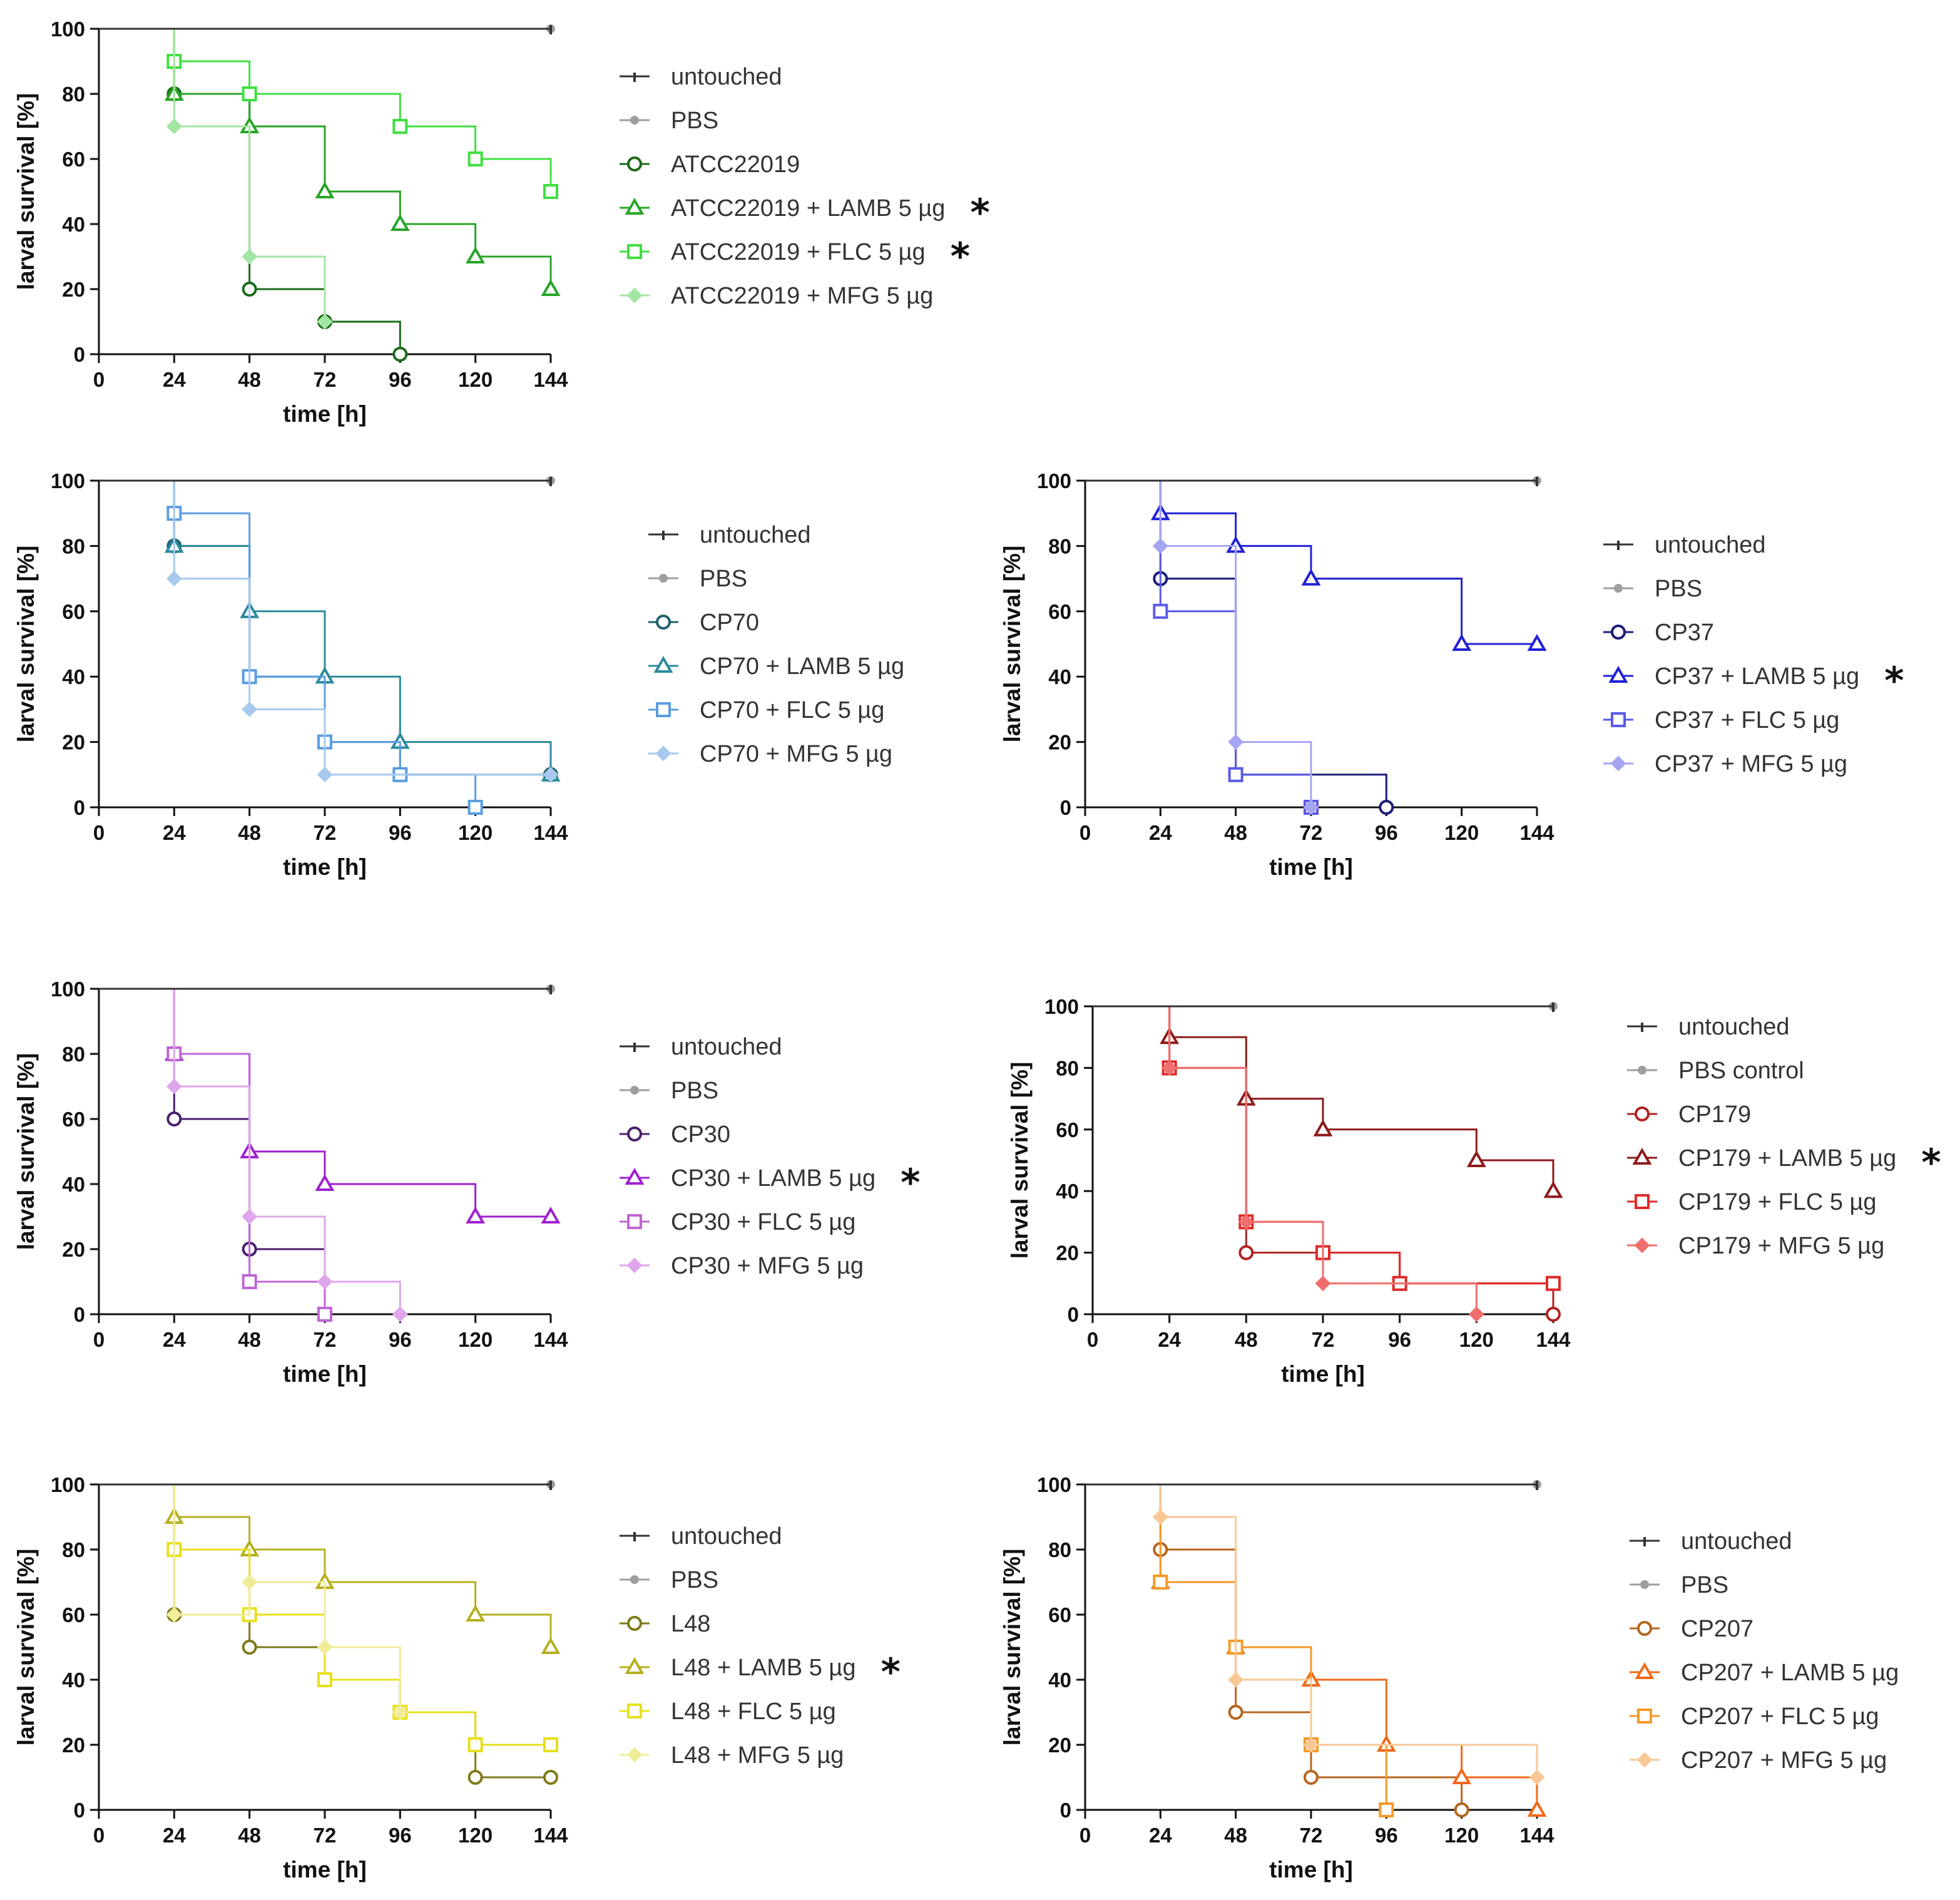  What do you see at coordinates (796, 754) in the screenshot?
I see `legend-label: CP70 + MFG 5 µg` at bounding box center [796, 754].